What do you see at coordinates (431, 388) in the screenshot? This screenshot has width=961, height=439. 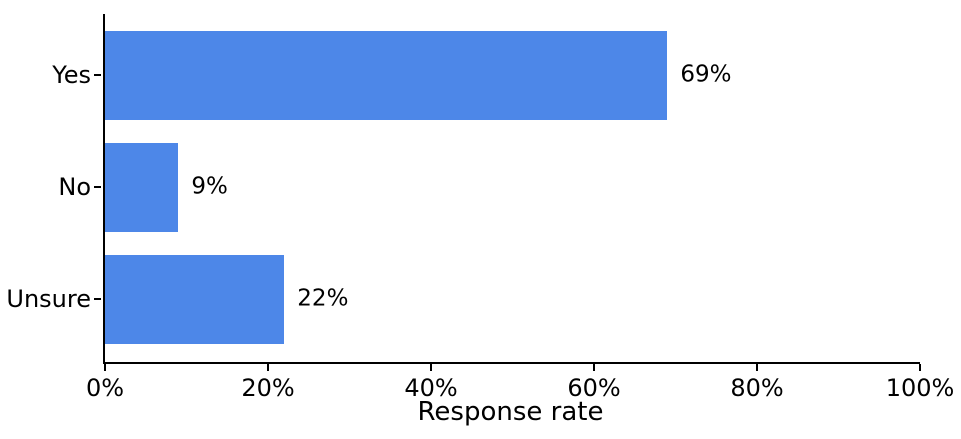 I see `x-tick-label: 40%` at bounding box center [431, 388].